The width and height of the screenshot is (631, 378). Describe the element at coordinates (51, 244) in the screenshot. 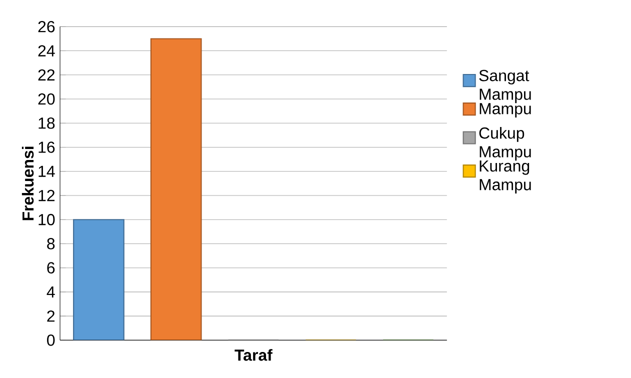

I see `y-tick-label: 8` at that location.